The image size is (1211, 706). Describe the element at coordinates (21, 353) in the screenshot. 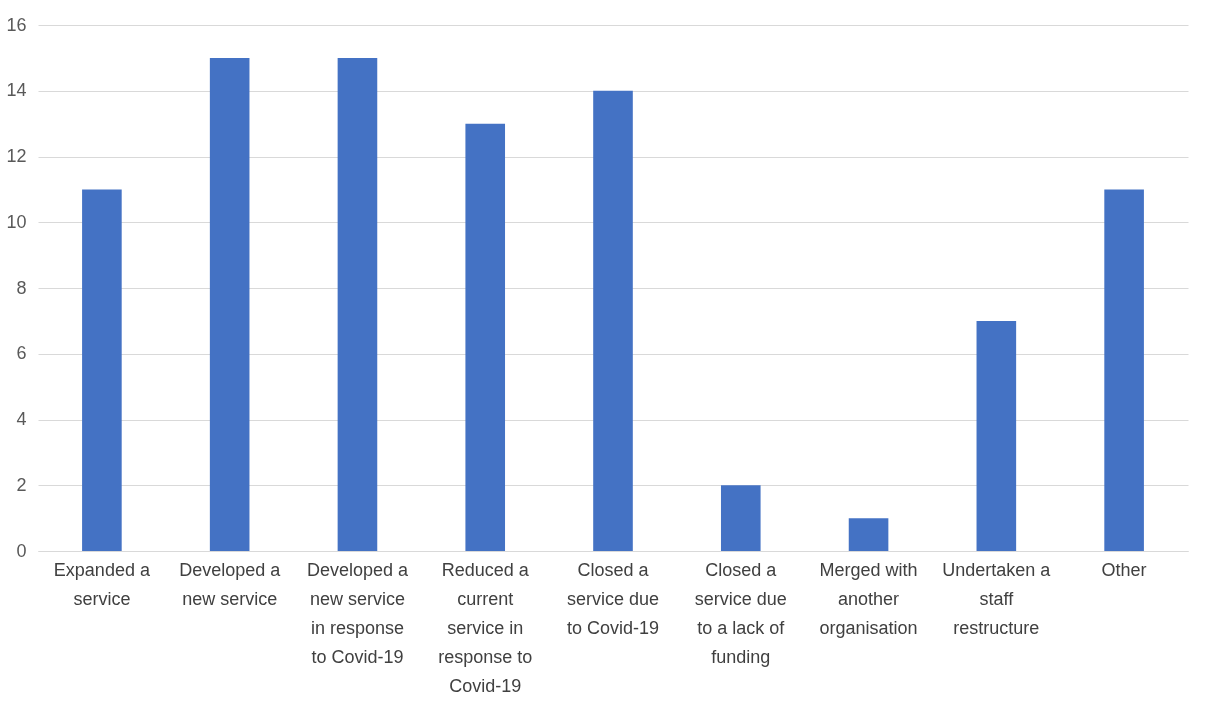

I see `y-tick-label: 6` at that location.